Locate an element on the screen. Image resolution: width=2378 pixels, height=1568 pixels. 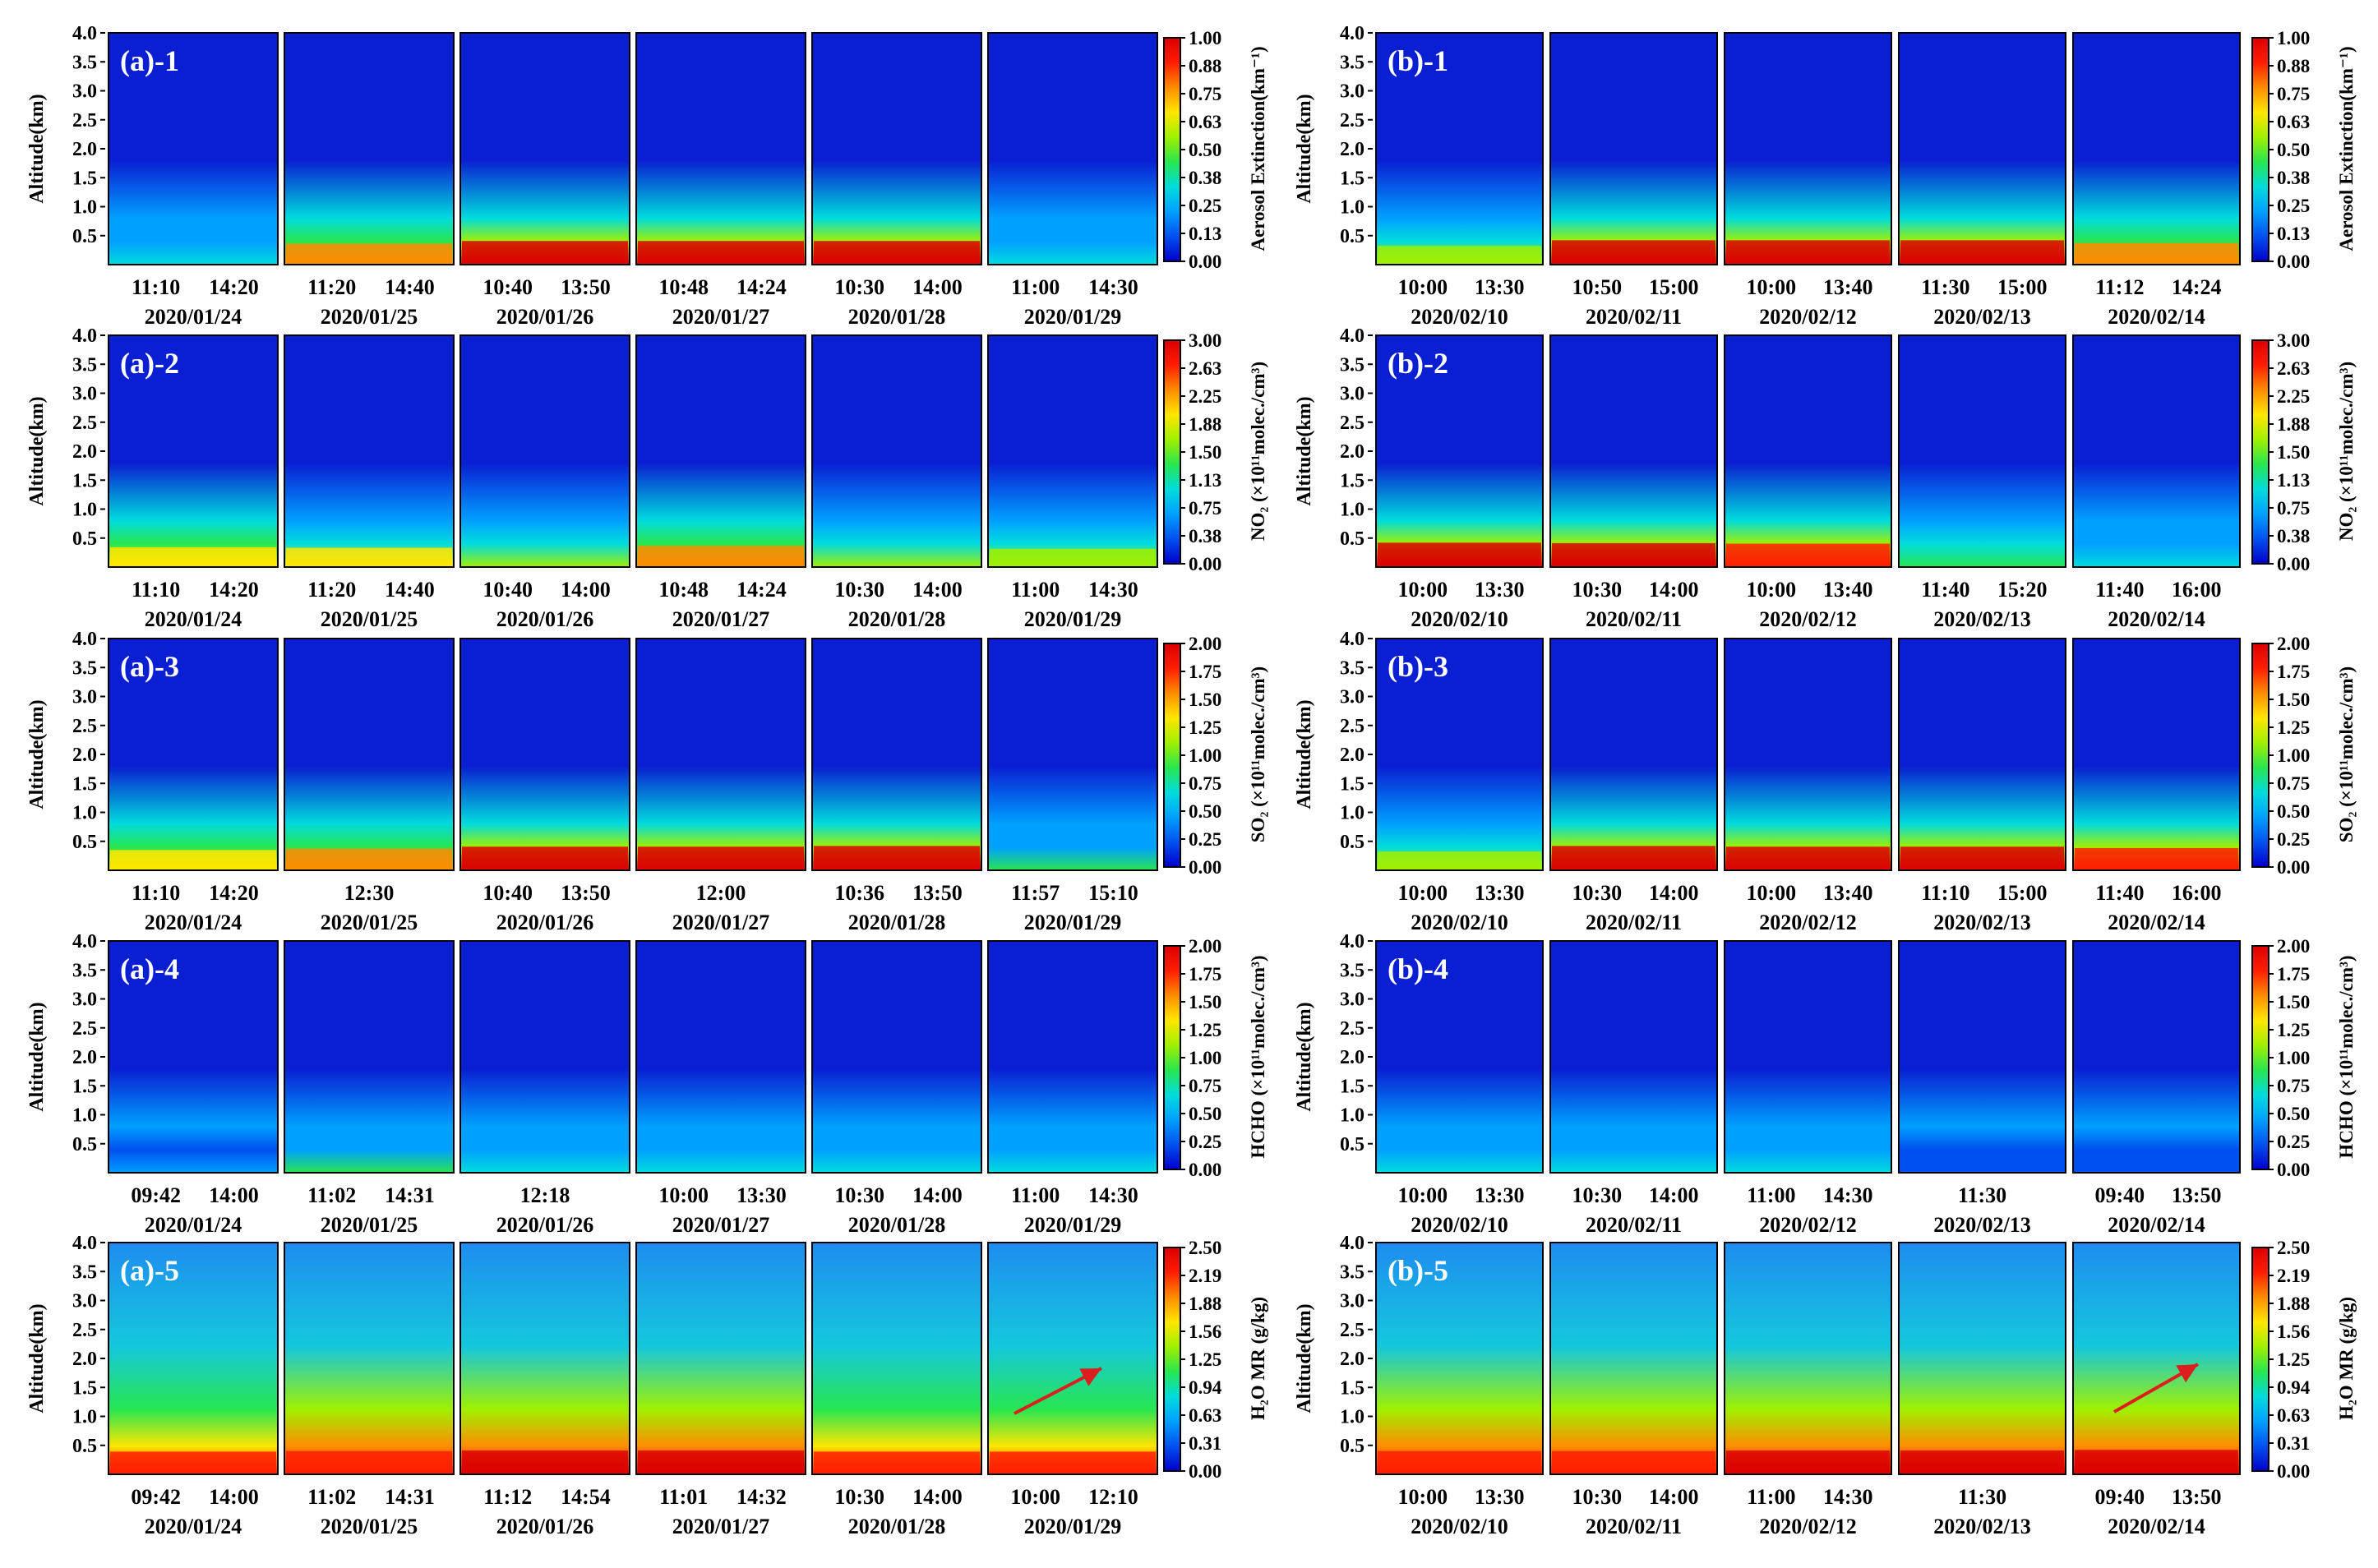
colorbar-tick-label: 0.25 is located at coordinates (2293, 206).